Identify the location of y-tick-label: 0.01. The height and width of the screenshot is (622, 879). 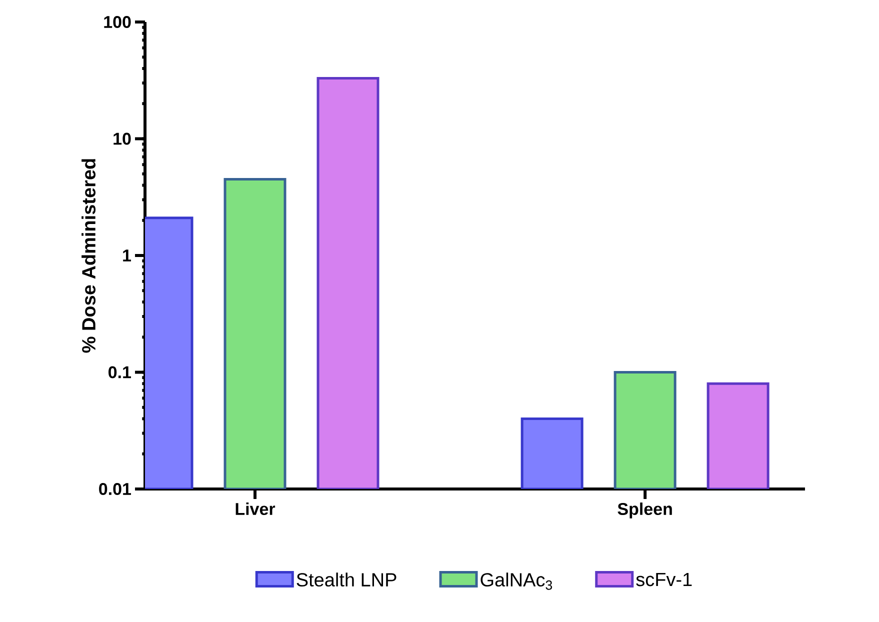
(115, 489).